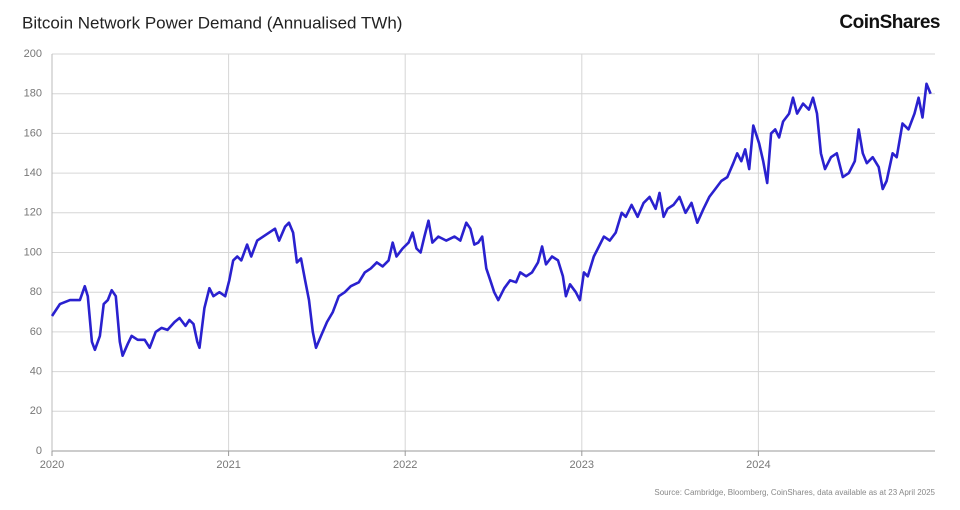  Describe the element at coordinates (36, 372) in the screenshot. I see `y-tick-label: 40` at that location.